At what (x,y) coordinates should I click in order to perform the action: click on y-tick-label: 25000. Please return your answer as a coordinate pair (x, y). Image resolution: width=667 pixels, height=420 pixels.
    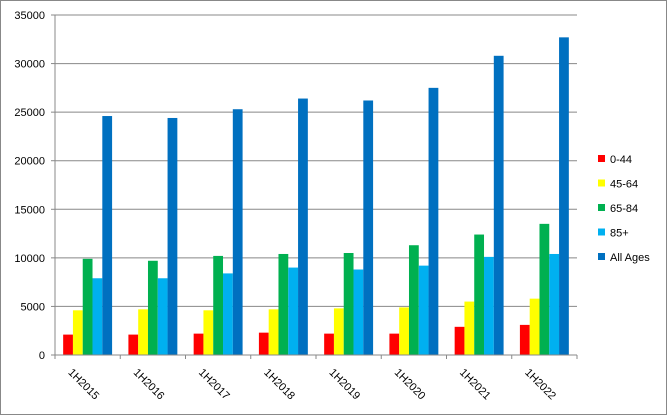
    Looking at the image, I should click on (29, 113).